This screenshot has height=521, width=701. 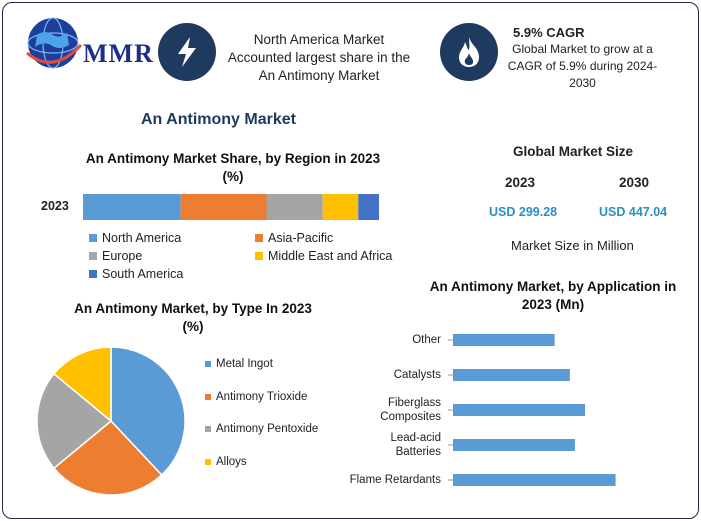 I want to click on logo-text: MMR, so click(x=118, y=53).